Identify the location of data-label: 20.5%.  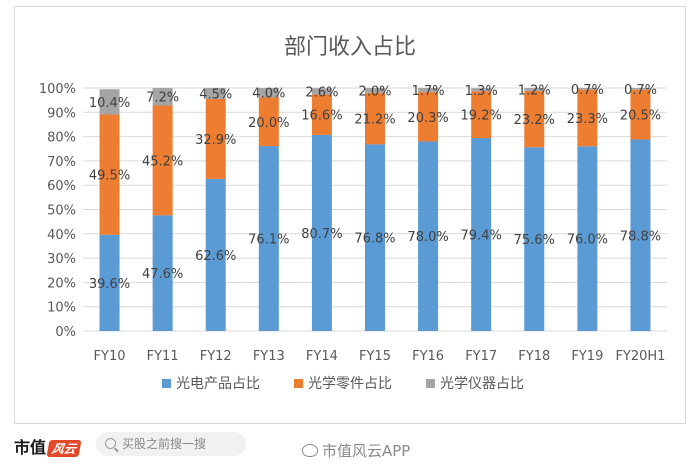
(640, 116).